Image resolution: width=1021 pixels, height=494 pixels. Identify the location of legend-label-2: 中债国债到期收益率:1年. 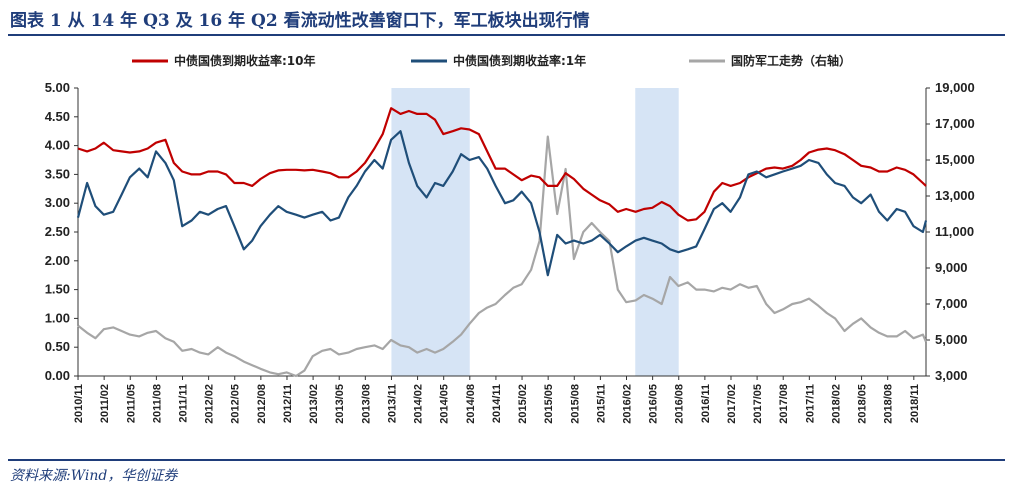
(519, 60).